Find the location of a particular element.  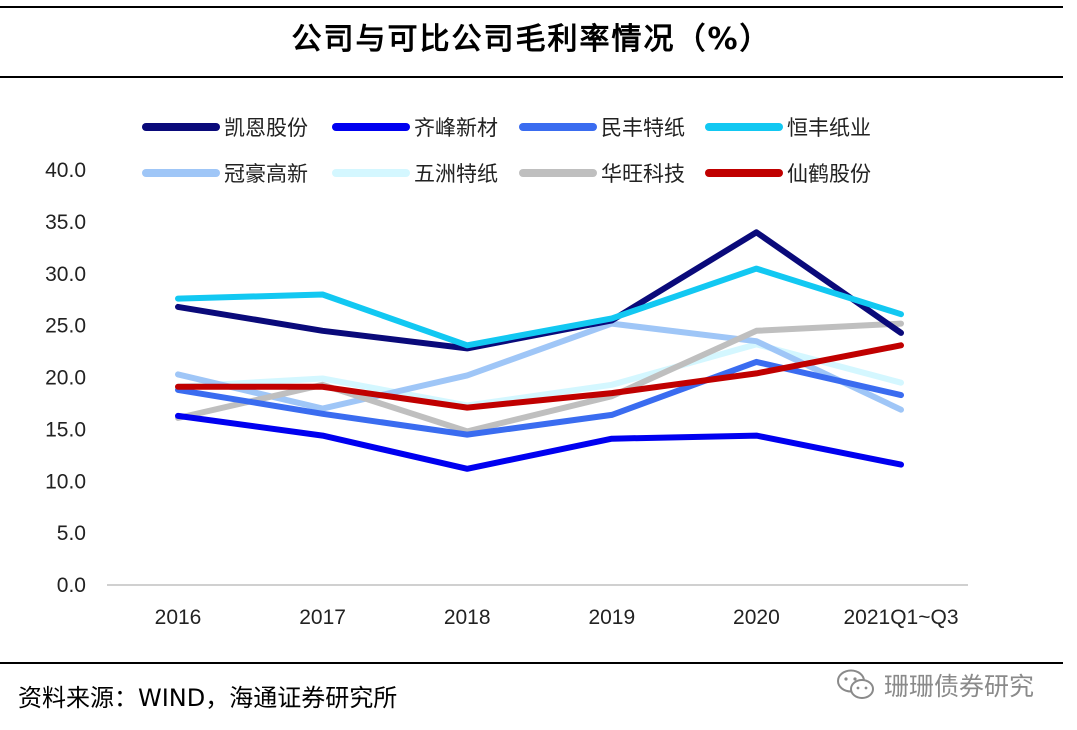

x-tick-label: 2020 is located at coordinates (756, 617).